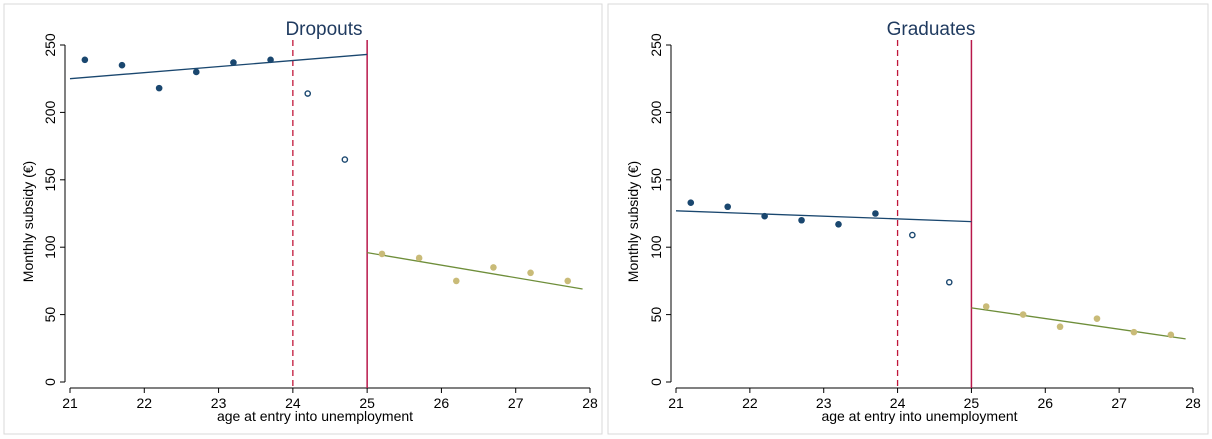  I want to click on panel-title: Dropouts, so click(323, 29).